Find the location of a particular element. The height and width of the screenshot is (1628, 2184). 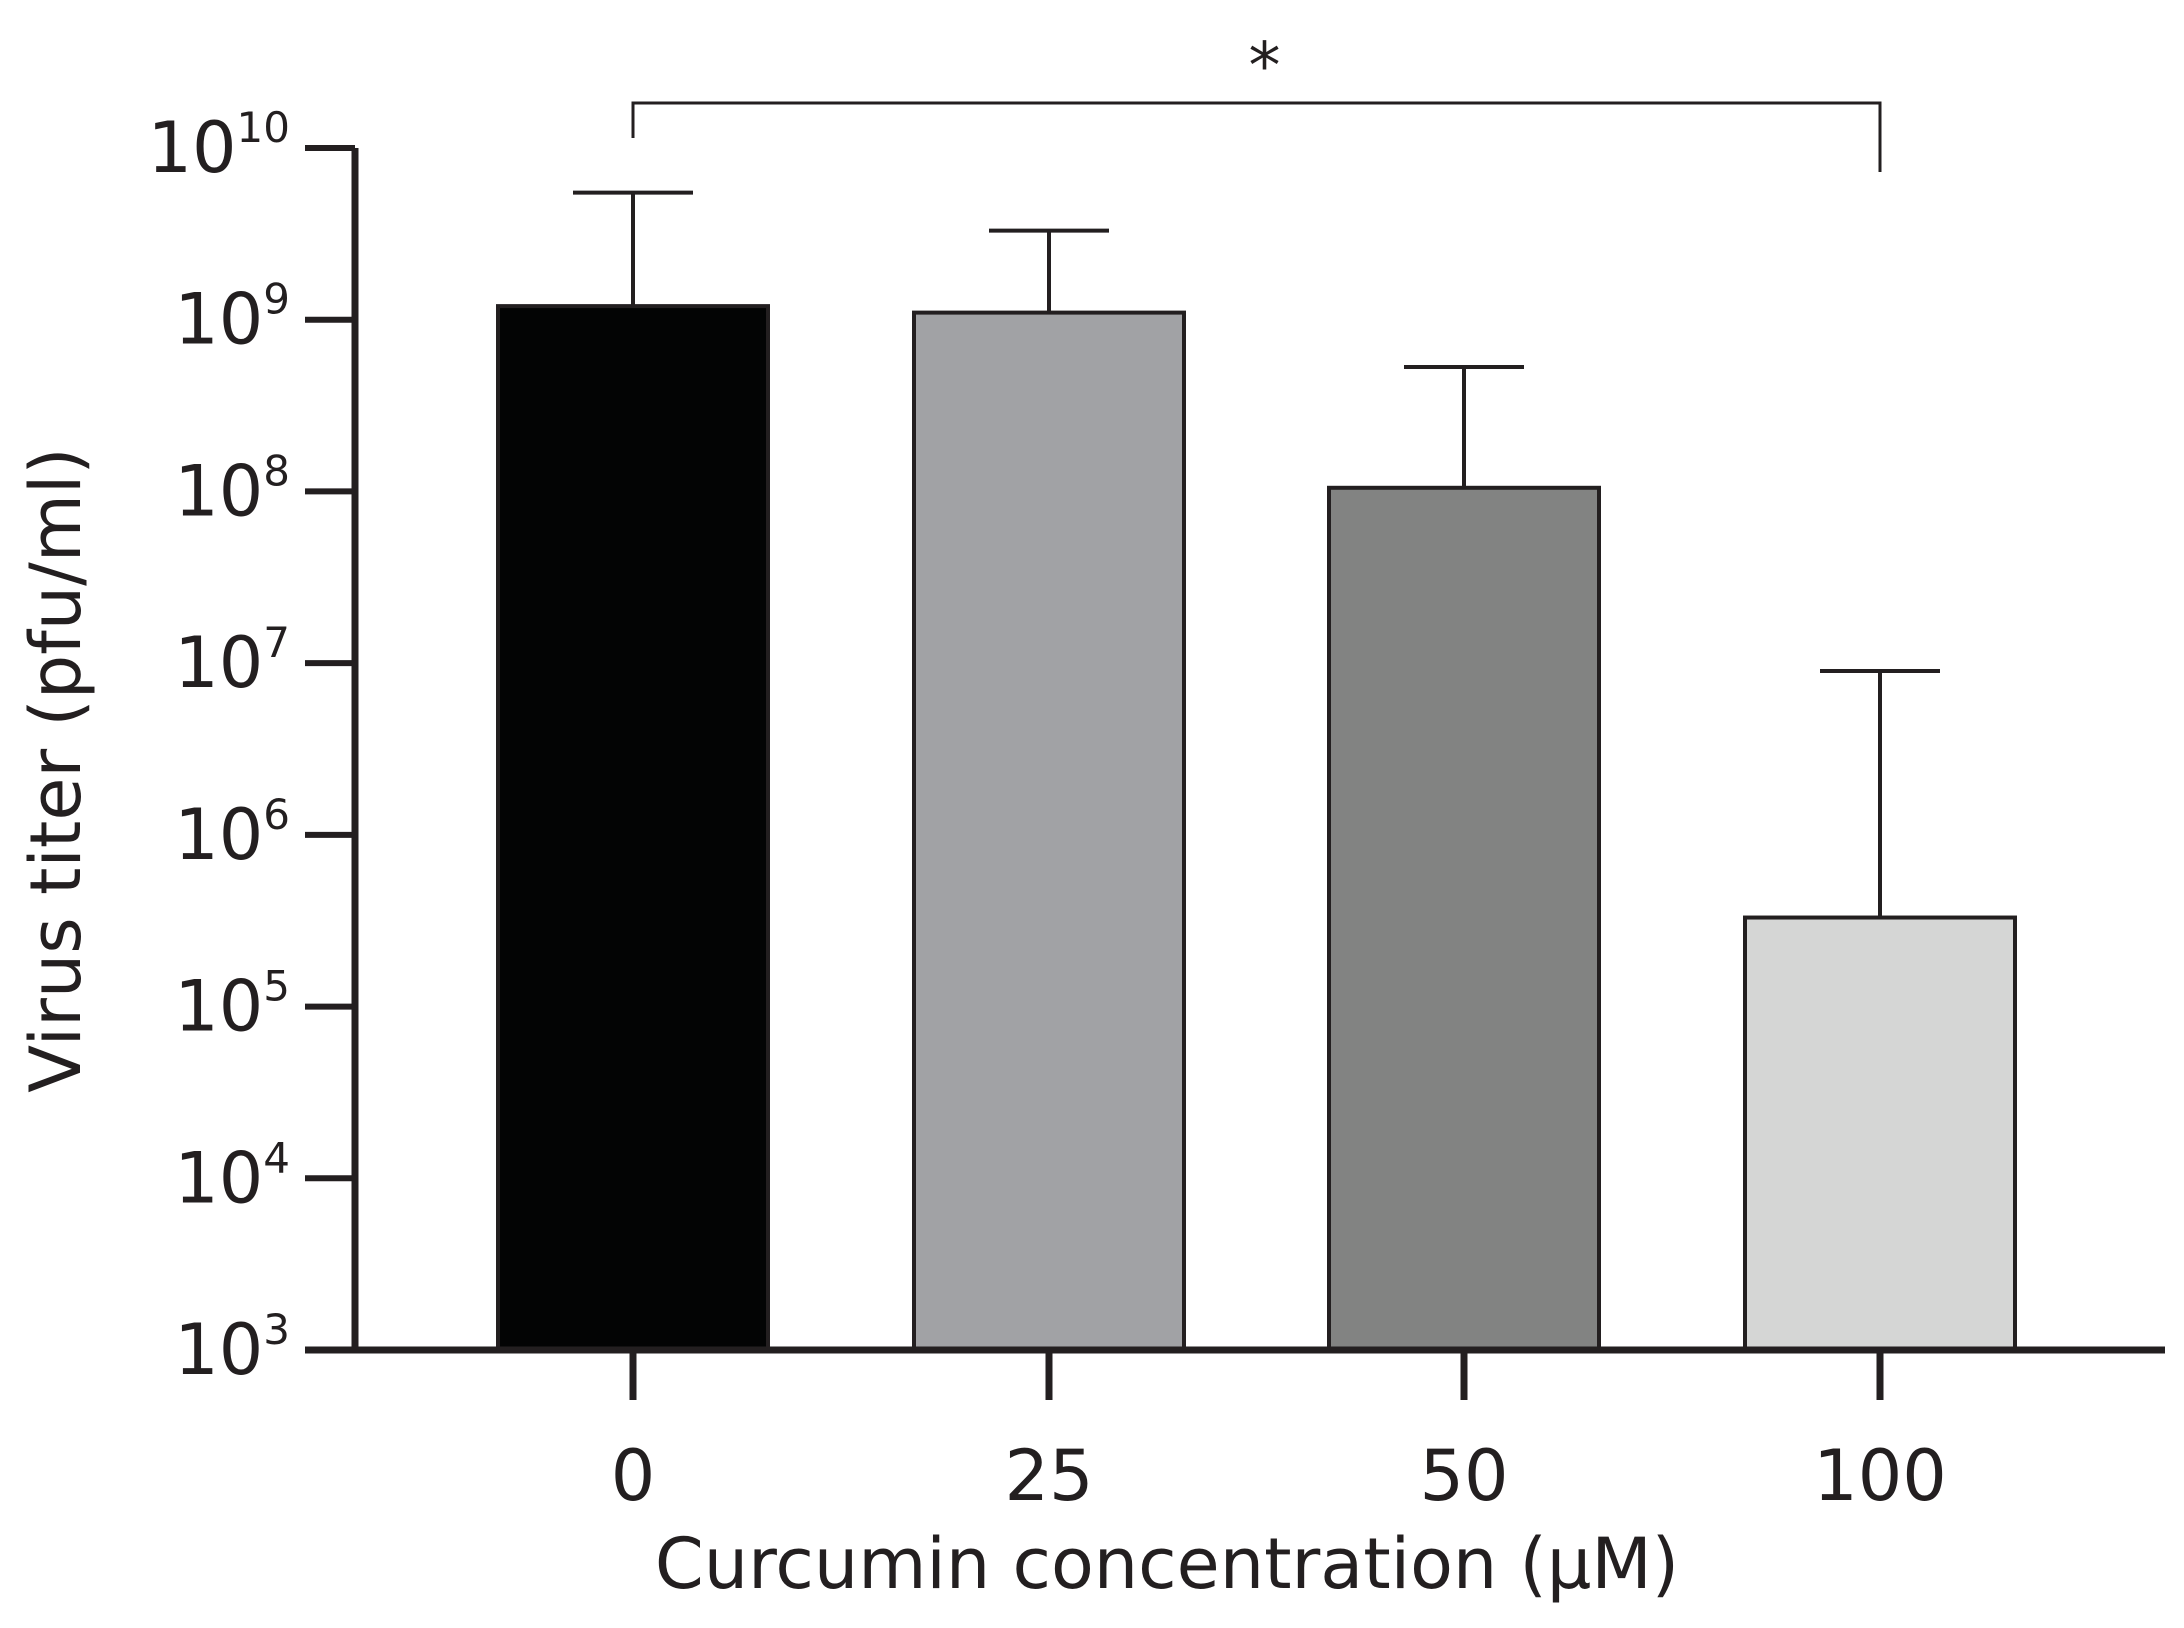

significance-bracket is located at coordinates (1256, 136).